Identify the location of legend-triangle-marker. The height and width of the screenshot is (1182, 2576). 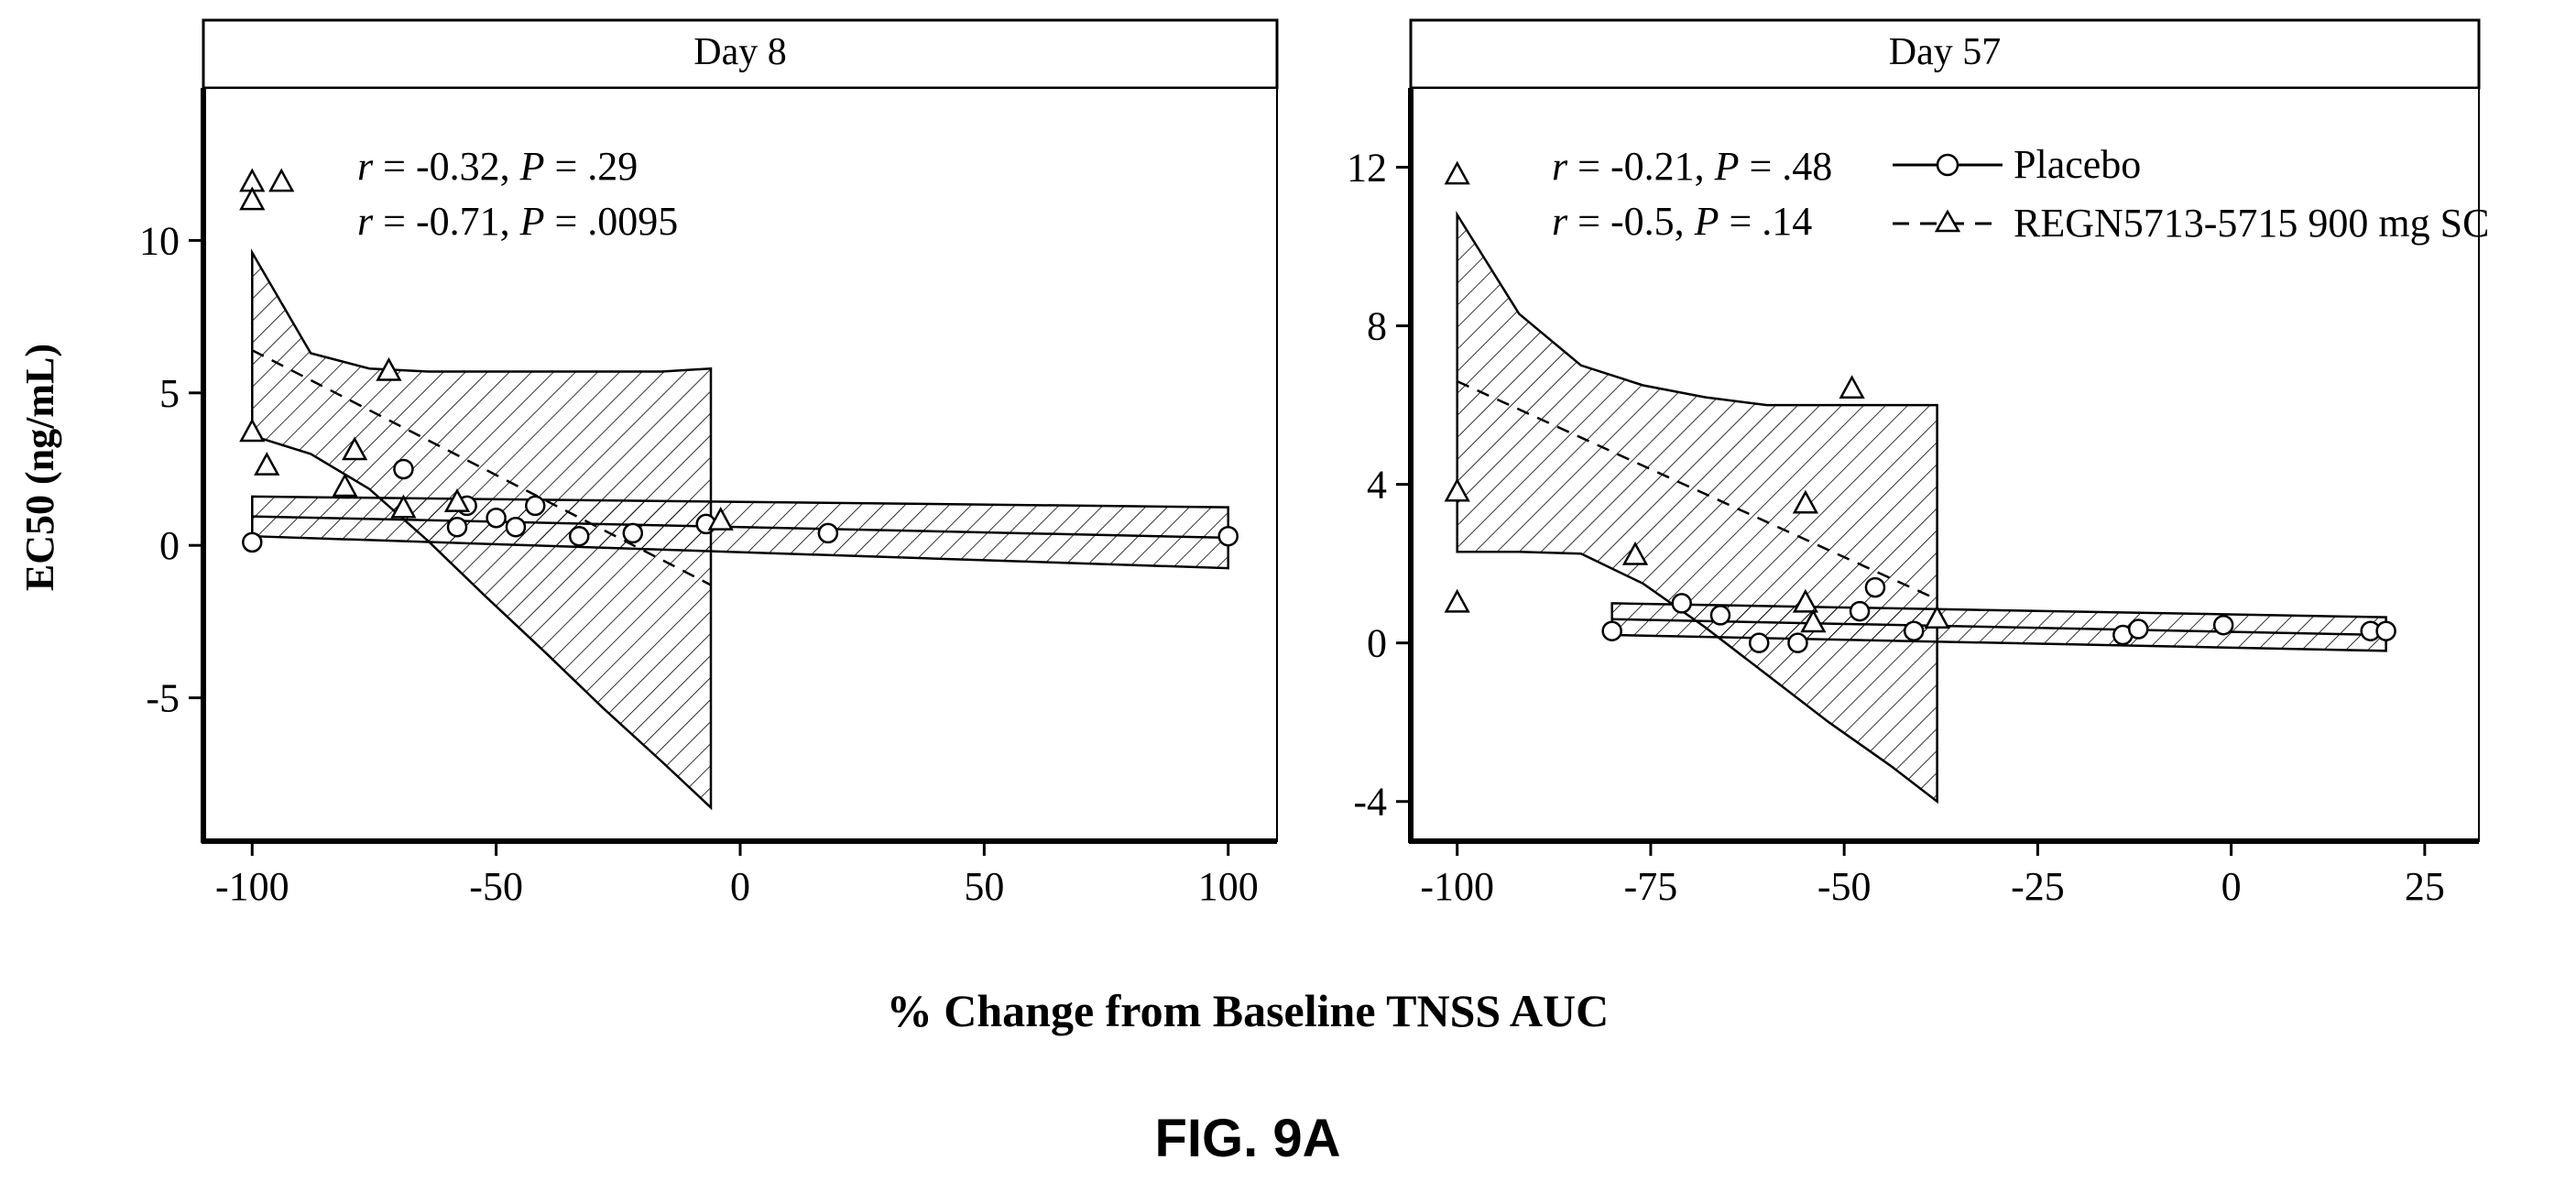
(1948, 221).